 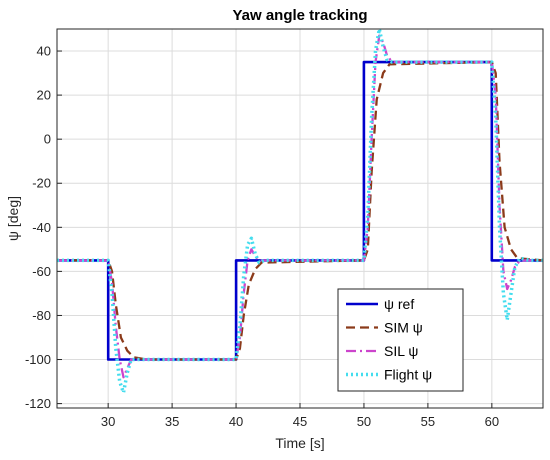 I want to click on x-tick-label: 60, so click(x=492, y=421).